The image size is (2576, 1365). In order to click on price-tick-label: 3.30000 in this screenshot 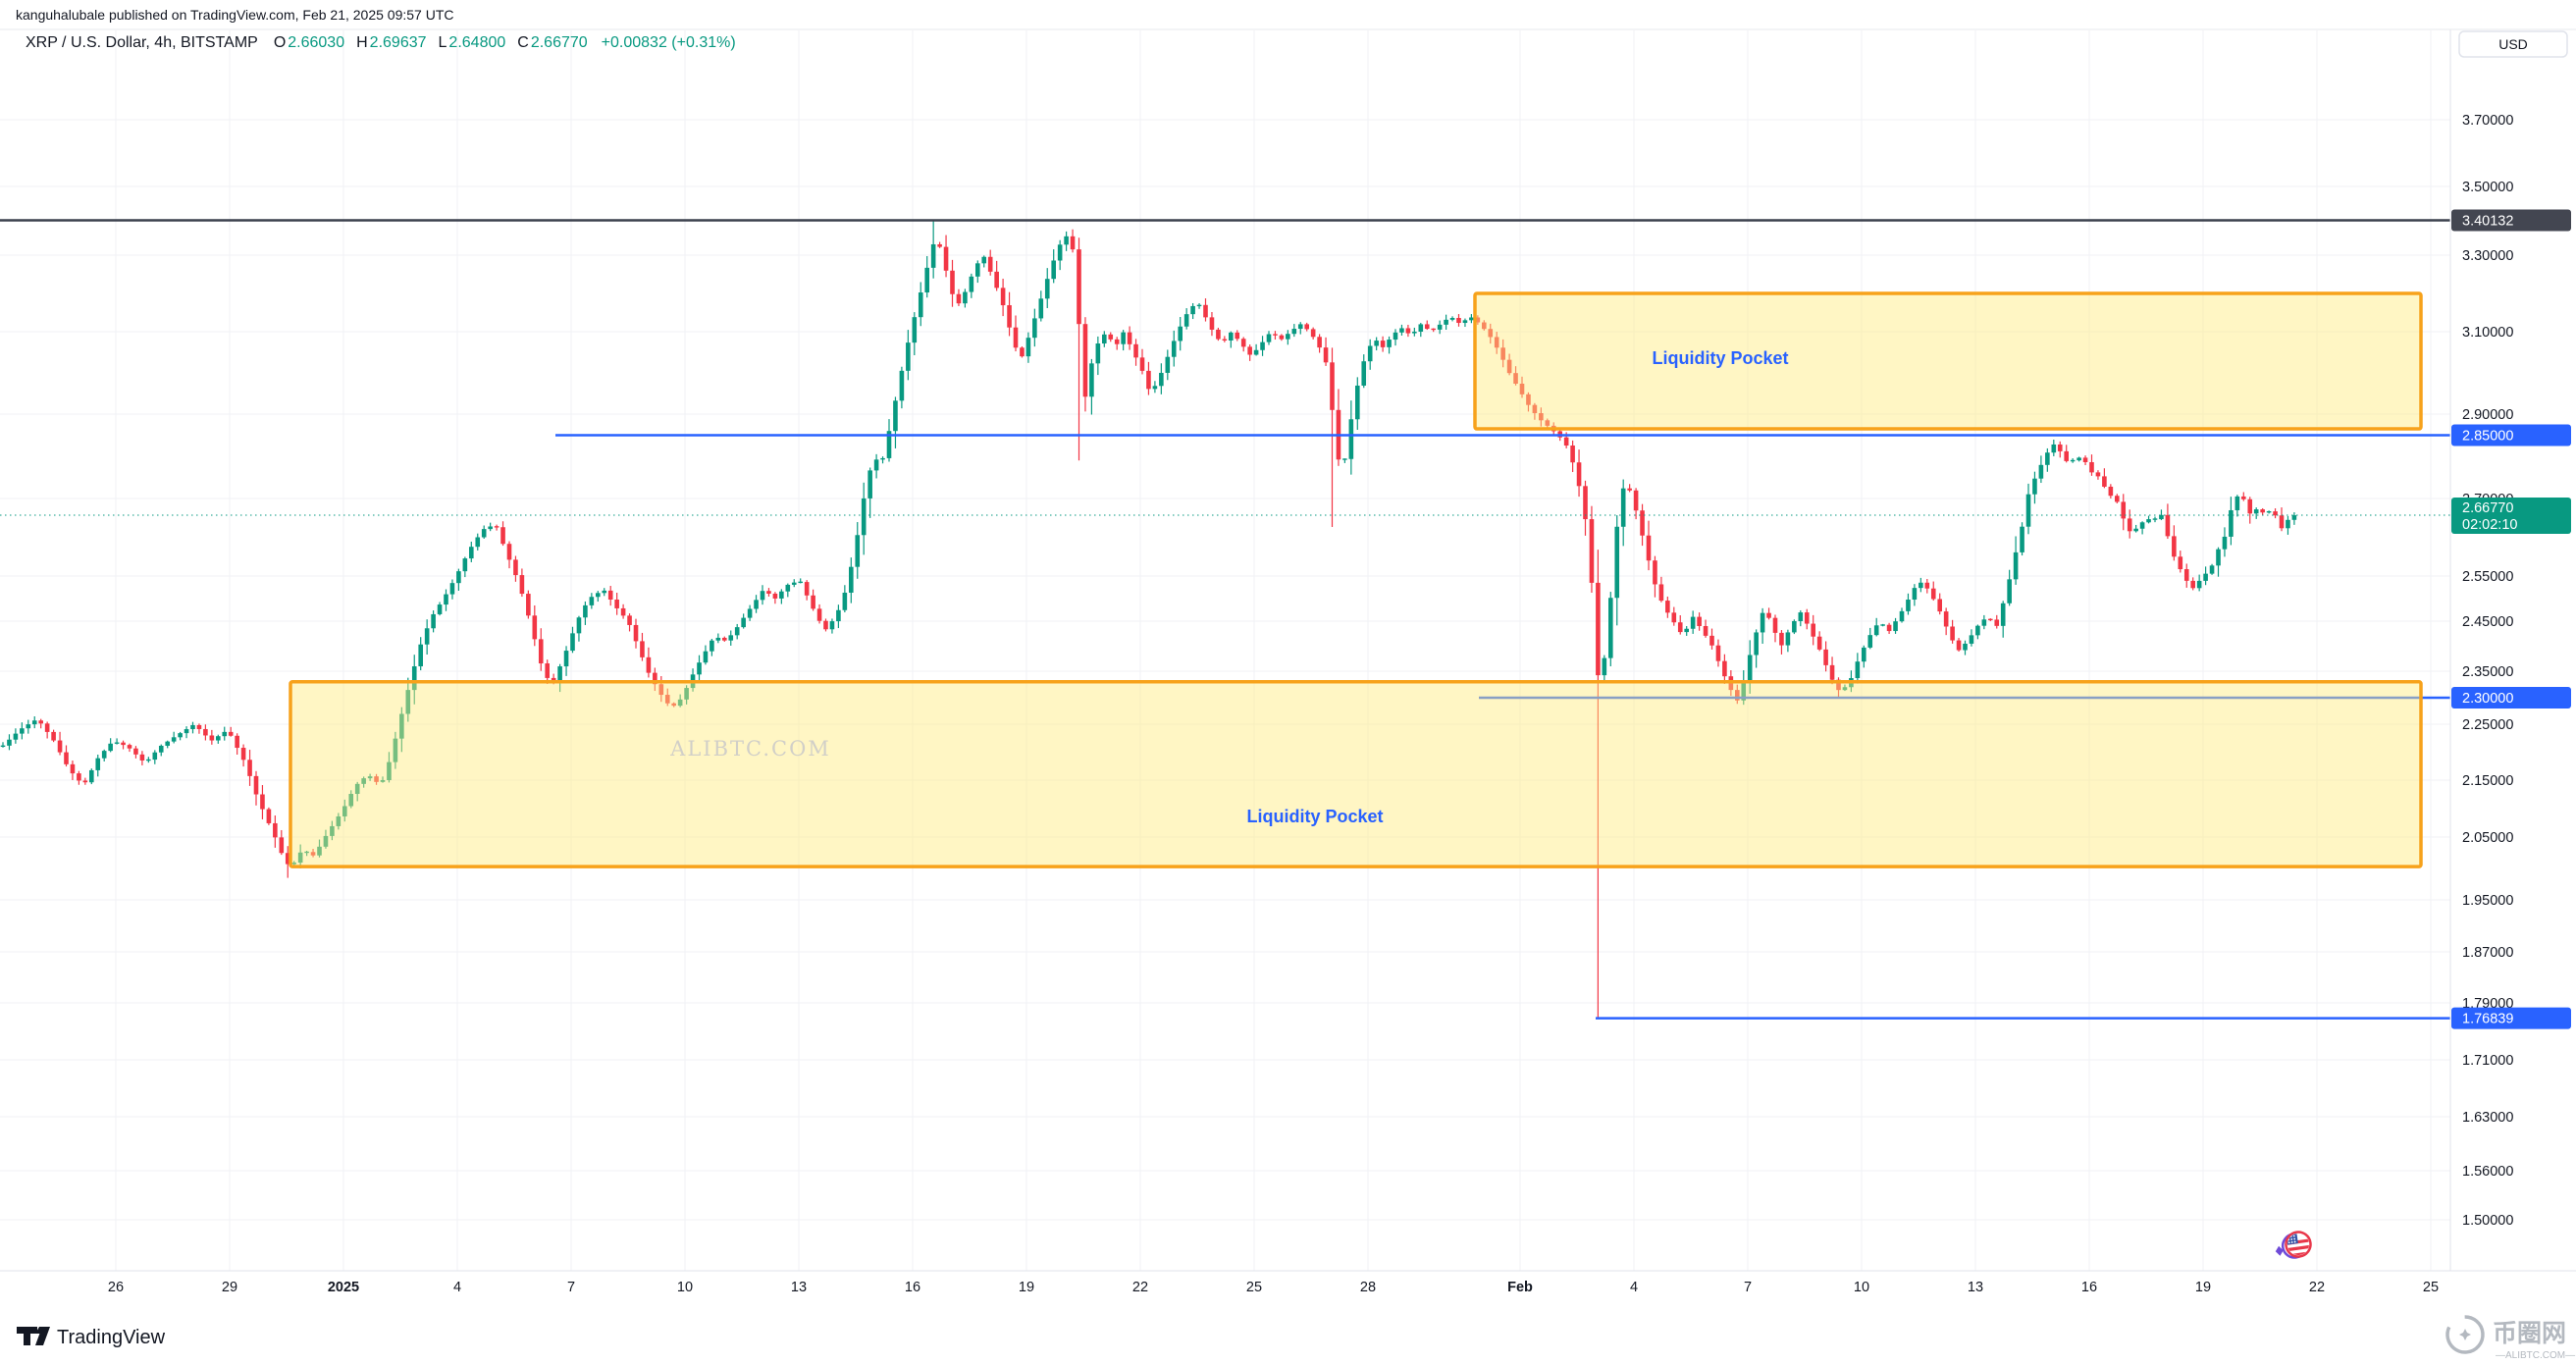, I will do `click(2487, 256)`.